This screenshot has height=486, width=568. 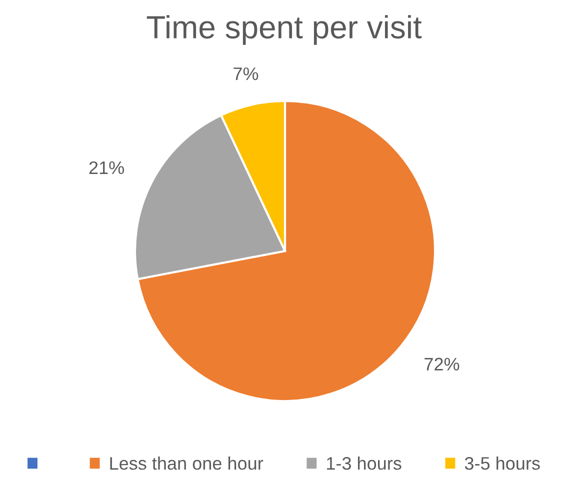 I want to click on data-label: 72%, so click(x=442, y=364).